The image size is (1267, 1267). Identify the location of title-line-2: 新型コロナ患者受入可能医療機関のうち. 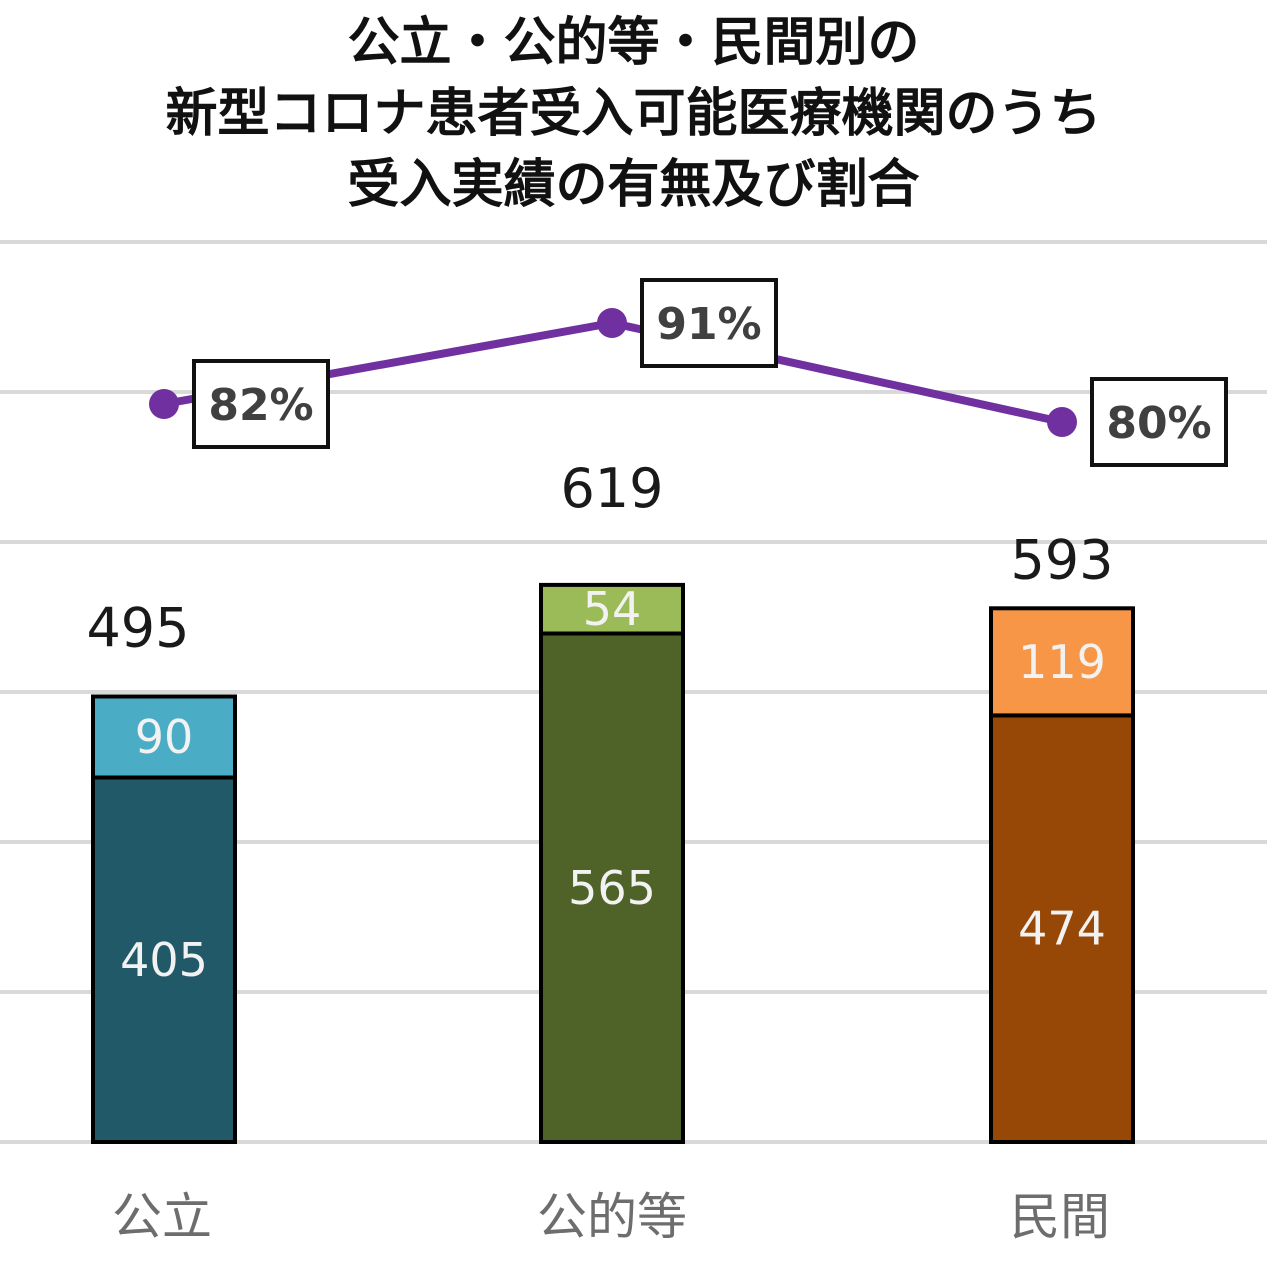
(633, 114).